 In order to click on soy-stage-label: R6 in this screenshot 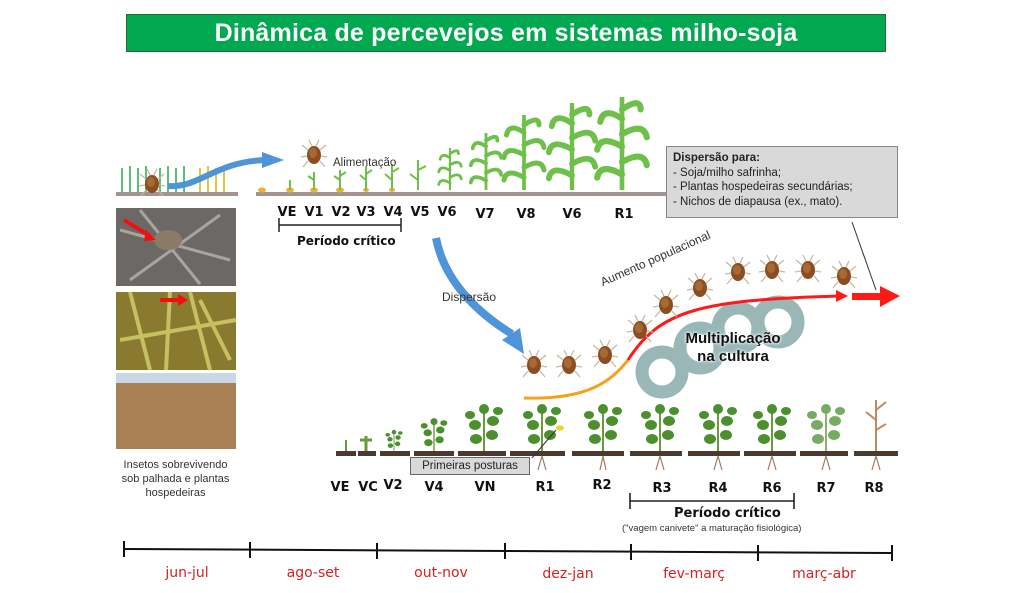, I will do `click(772, 488)`.